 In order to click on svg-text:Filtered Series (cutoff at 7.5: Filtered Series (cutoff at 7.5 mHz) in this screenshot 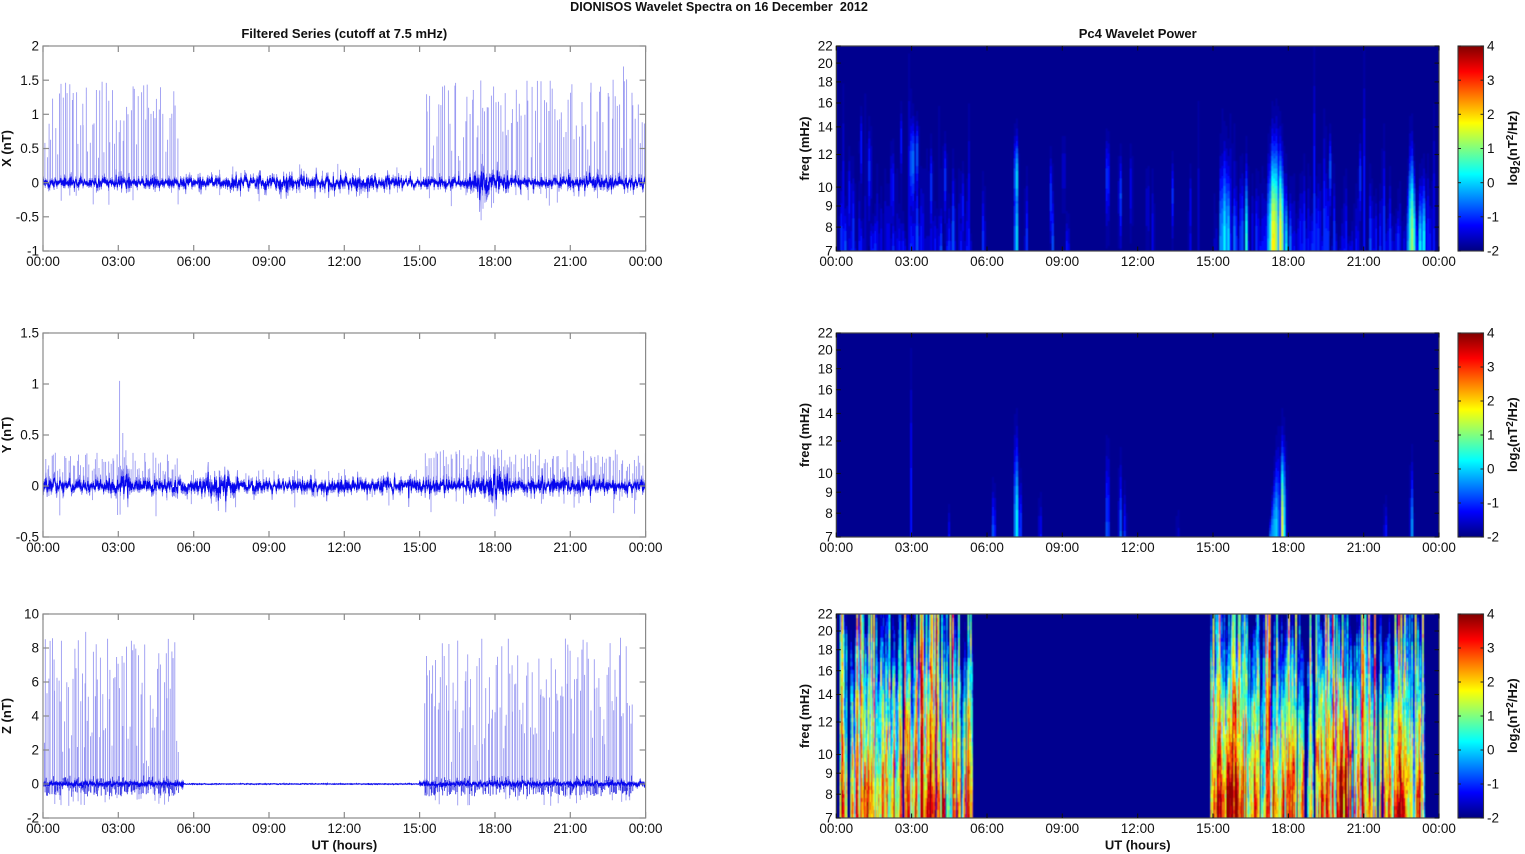, I will do `click(344, 33)`.